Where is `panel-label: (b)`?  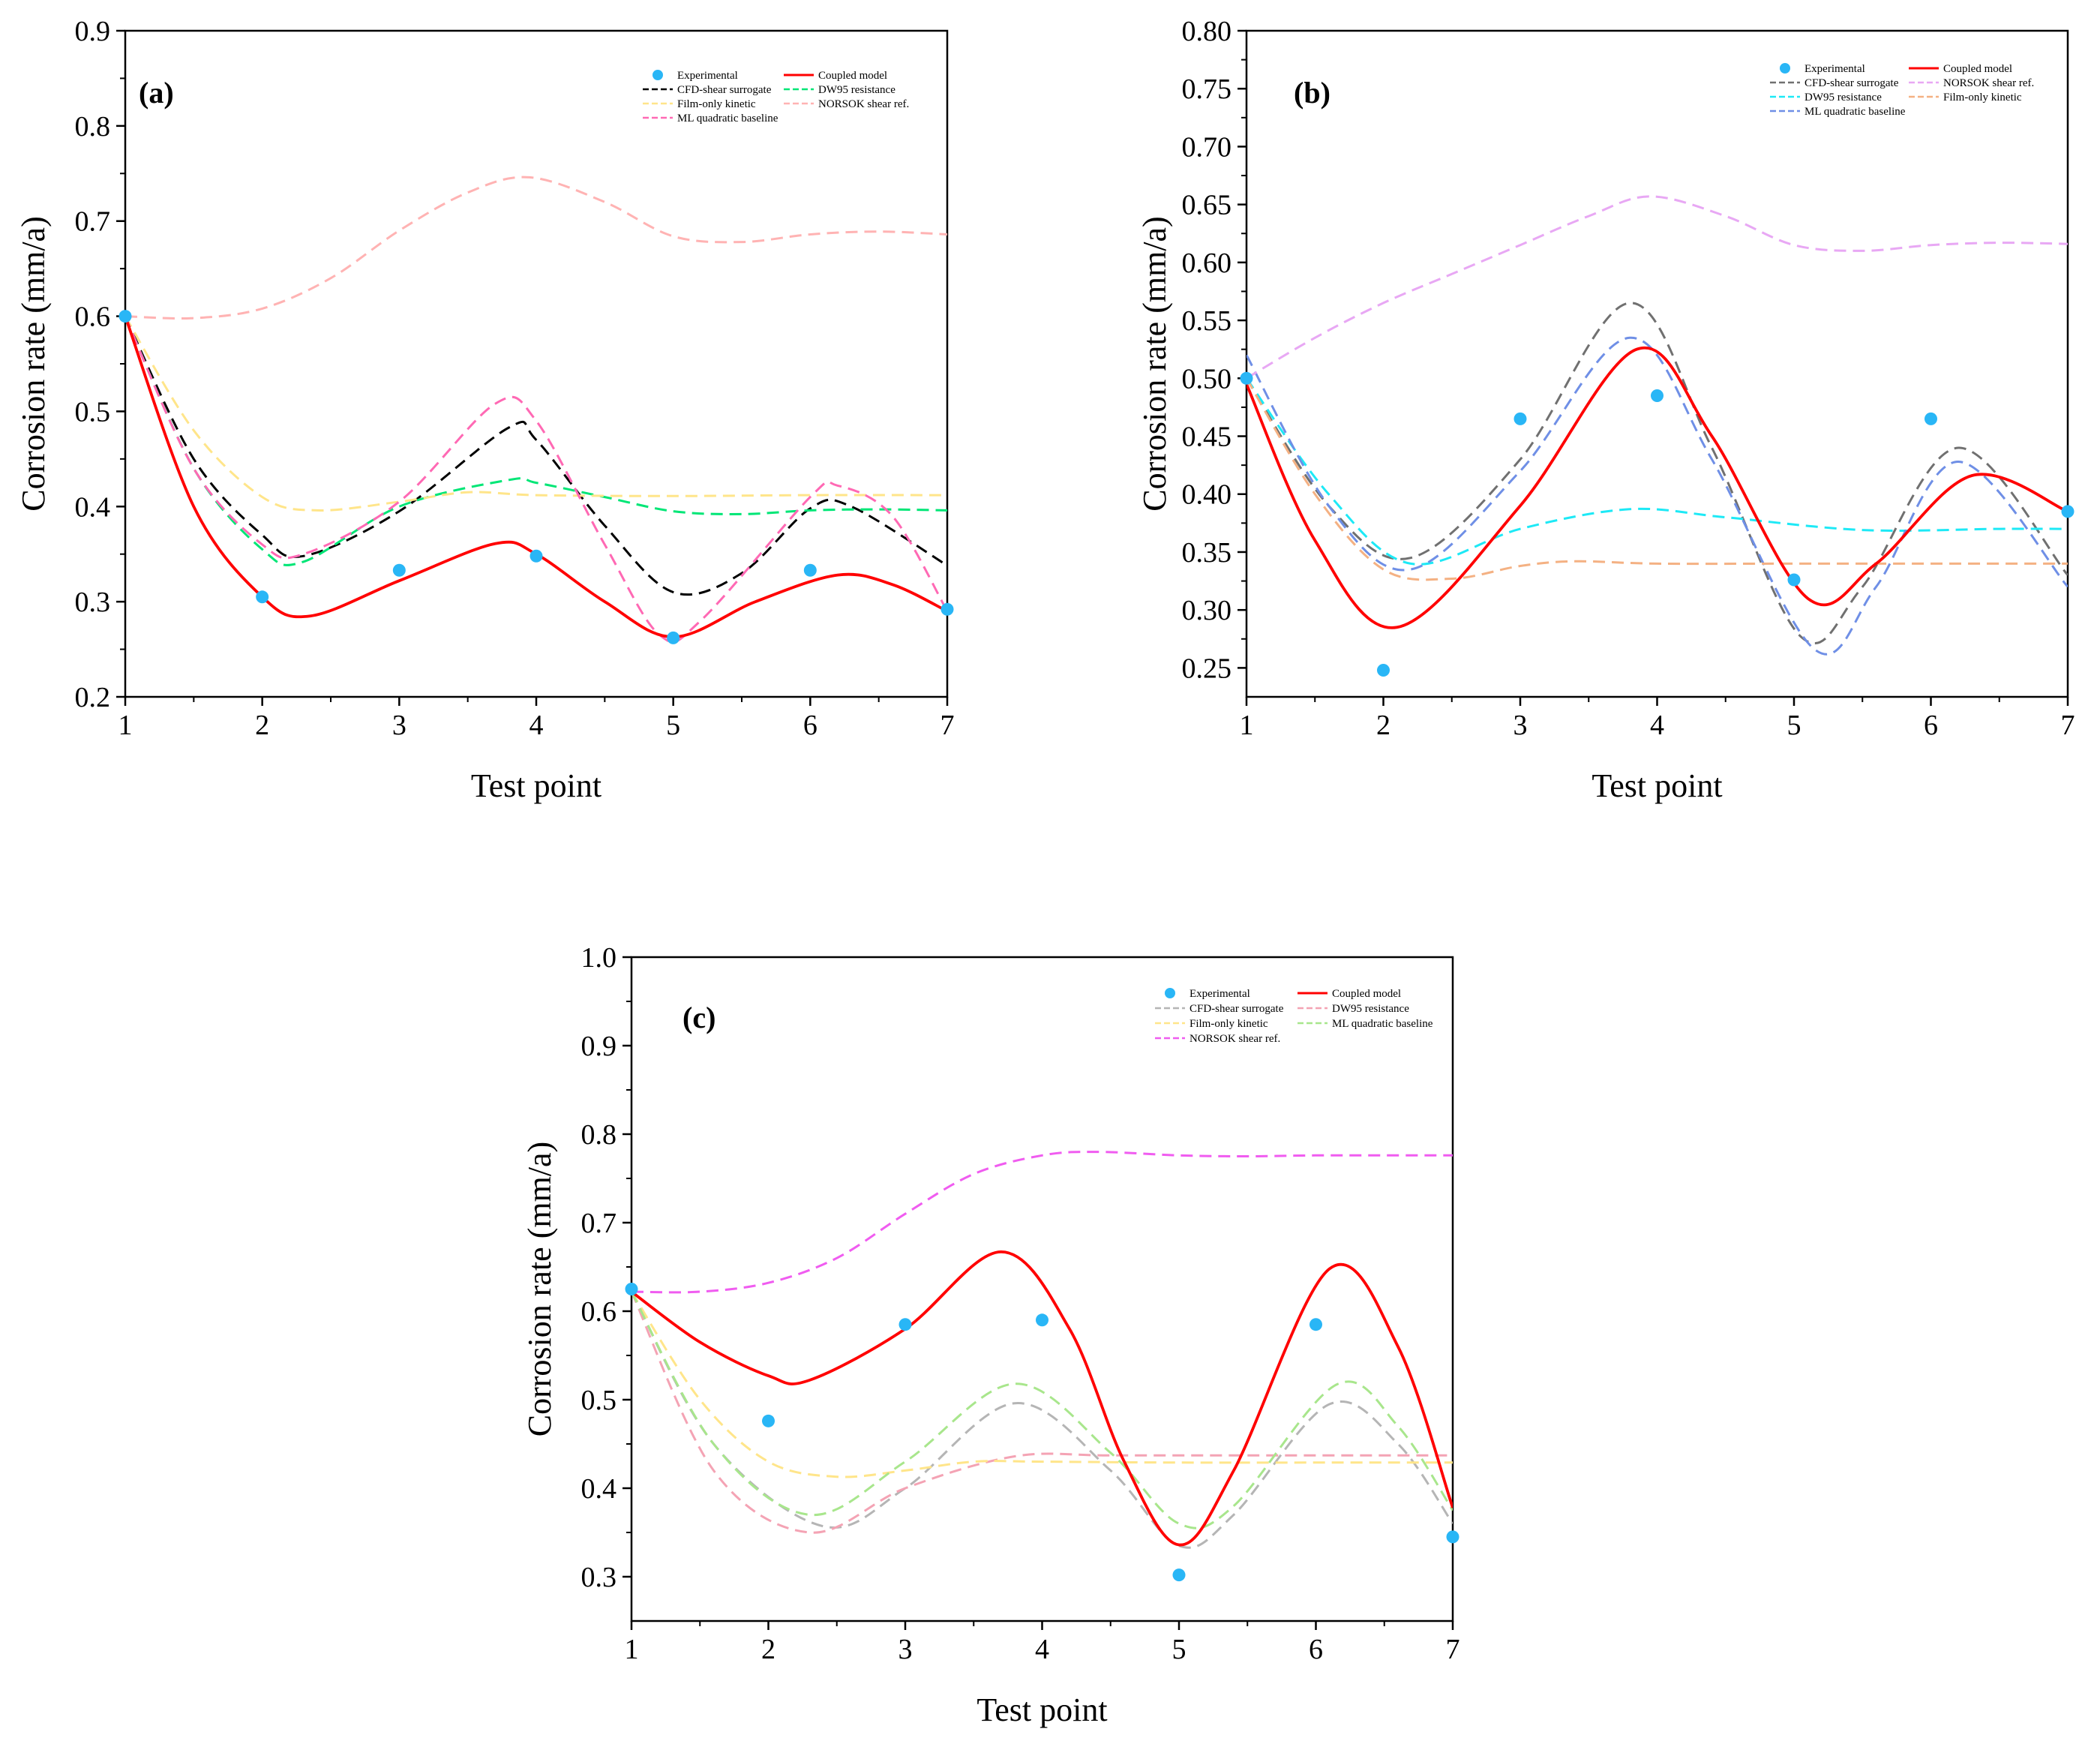 panel-label: (b) is located at coordinates (1312, 93).